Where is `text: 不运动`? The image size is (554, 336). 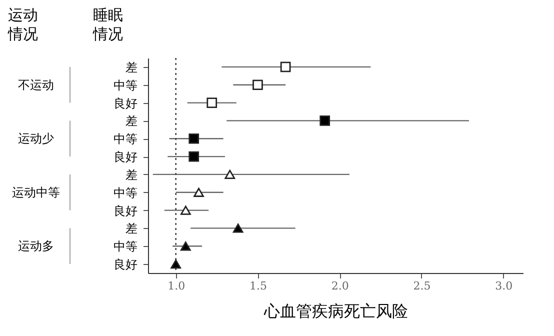 text: 不运动 is located at coordinates (36, 85).